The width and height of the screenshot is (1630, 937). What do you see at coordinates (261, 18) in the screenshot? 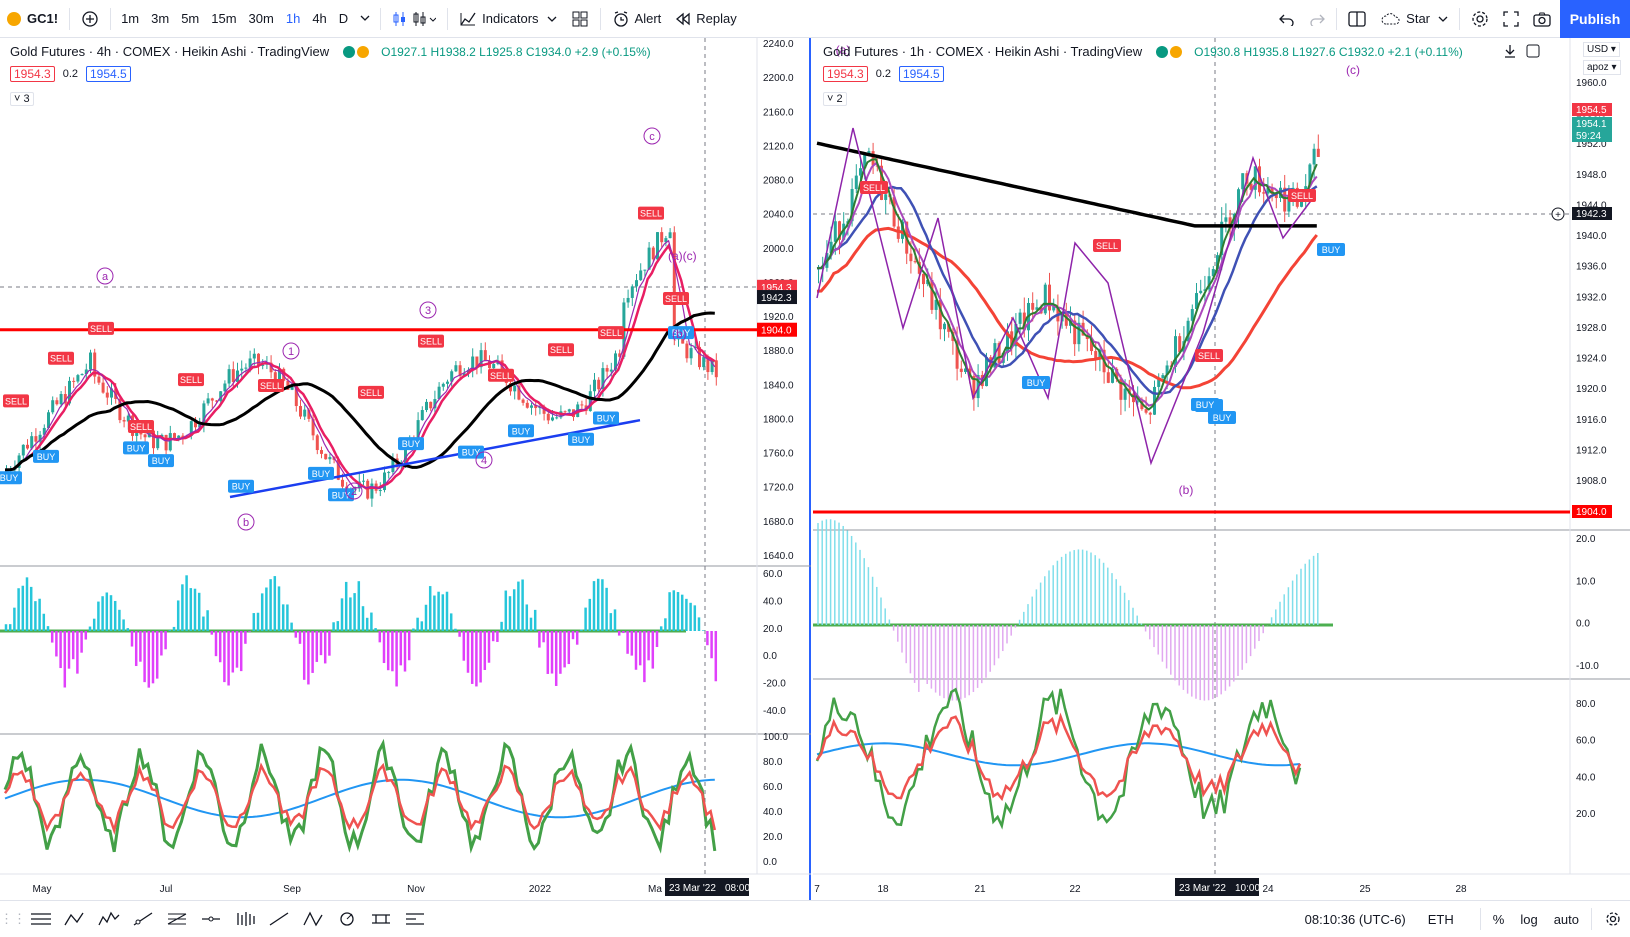
I see `timeframe-30m: 30m` at bounding box center [261, 18].